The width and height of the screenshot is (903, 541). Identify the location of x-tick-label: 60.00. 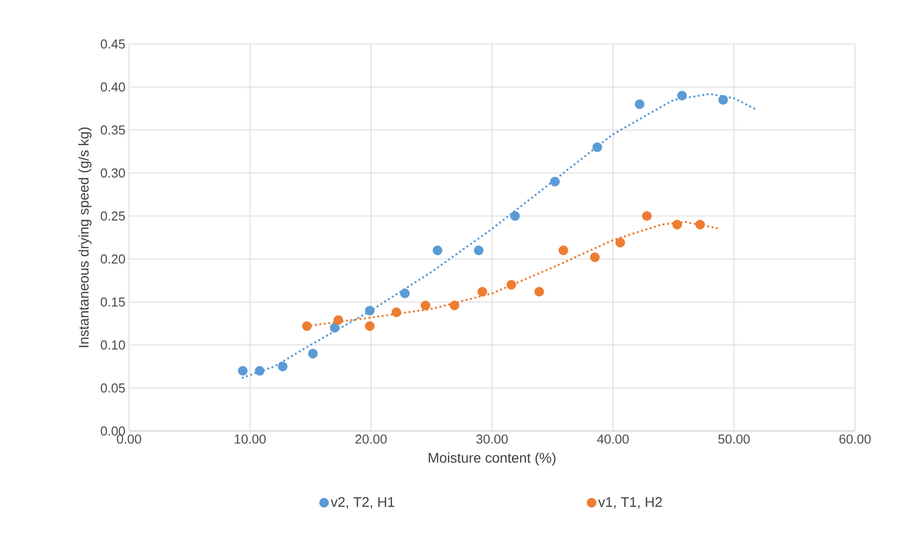
(855, 439).